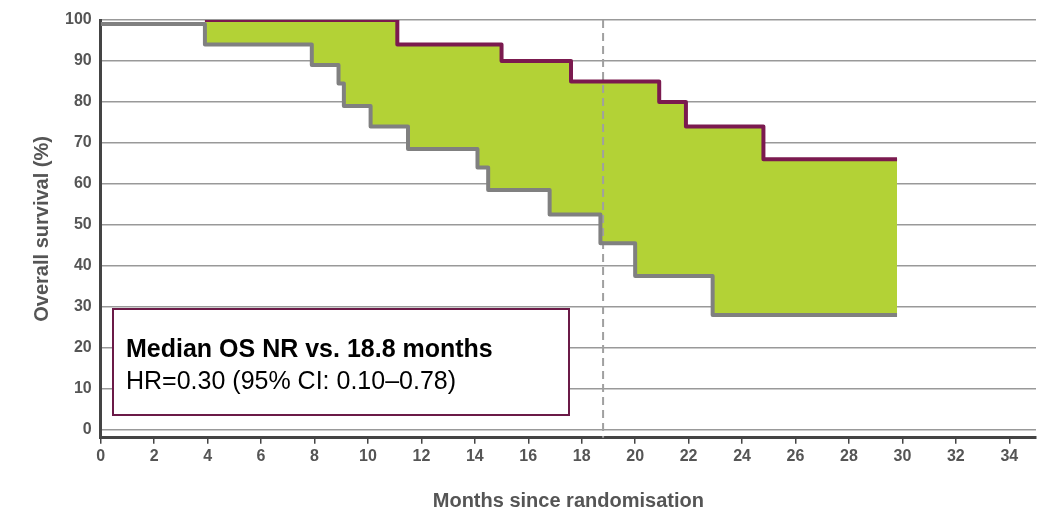 Image resolution: width=1050 pixels, height=523 pixels. What do you see at coordinates (82, 265) in the screenshot?
I see `y-tick-label: 40` at bounding box center [82, 265].